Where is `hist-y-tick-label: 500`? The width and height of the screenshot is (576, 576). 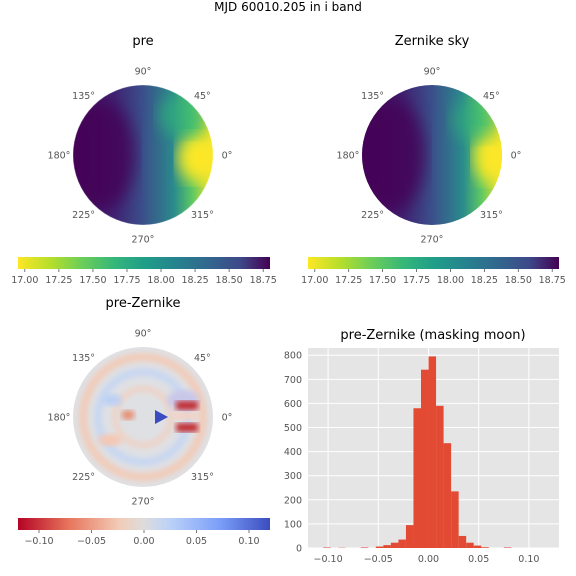
hist-y-tick-label: 500 is located at coordinates (293, 428).